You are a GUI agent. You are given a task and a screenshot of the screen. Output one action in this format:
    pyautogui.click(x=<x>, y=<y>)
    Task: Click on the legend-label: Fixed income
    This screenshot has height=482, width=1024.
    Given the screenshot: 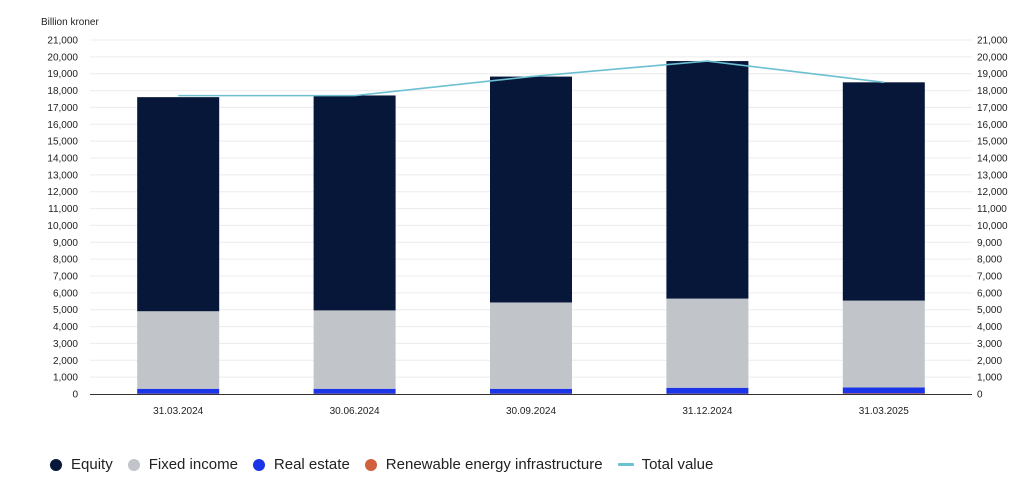 What is the action you would take?
    pyautogui.click(x=193, y=464)
    